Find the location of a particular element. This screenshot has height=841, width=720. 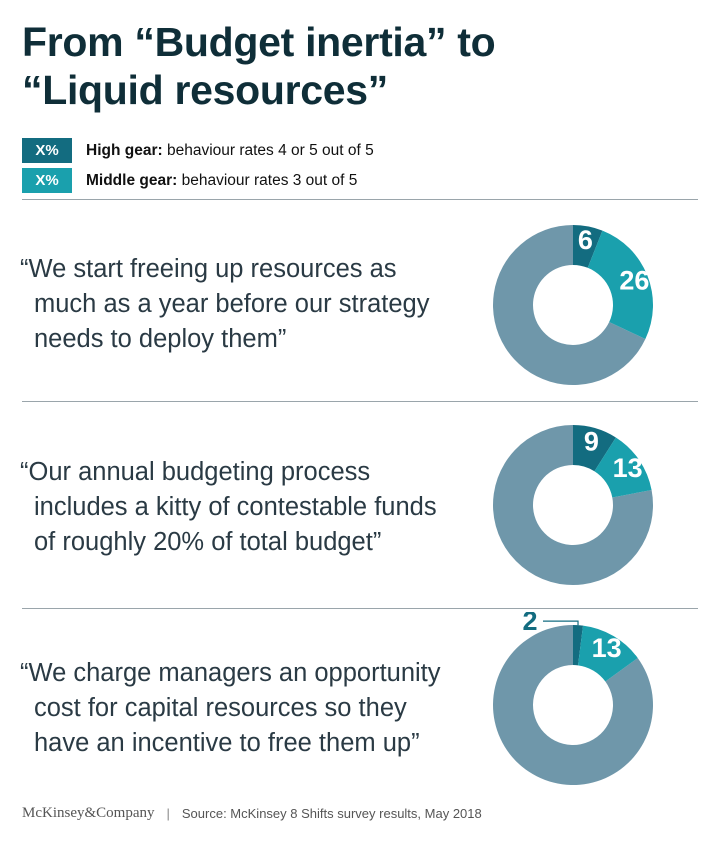

title-line-1: From “Budget inertia” to is located at coordinates (259, 42).